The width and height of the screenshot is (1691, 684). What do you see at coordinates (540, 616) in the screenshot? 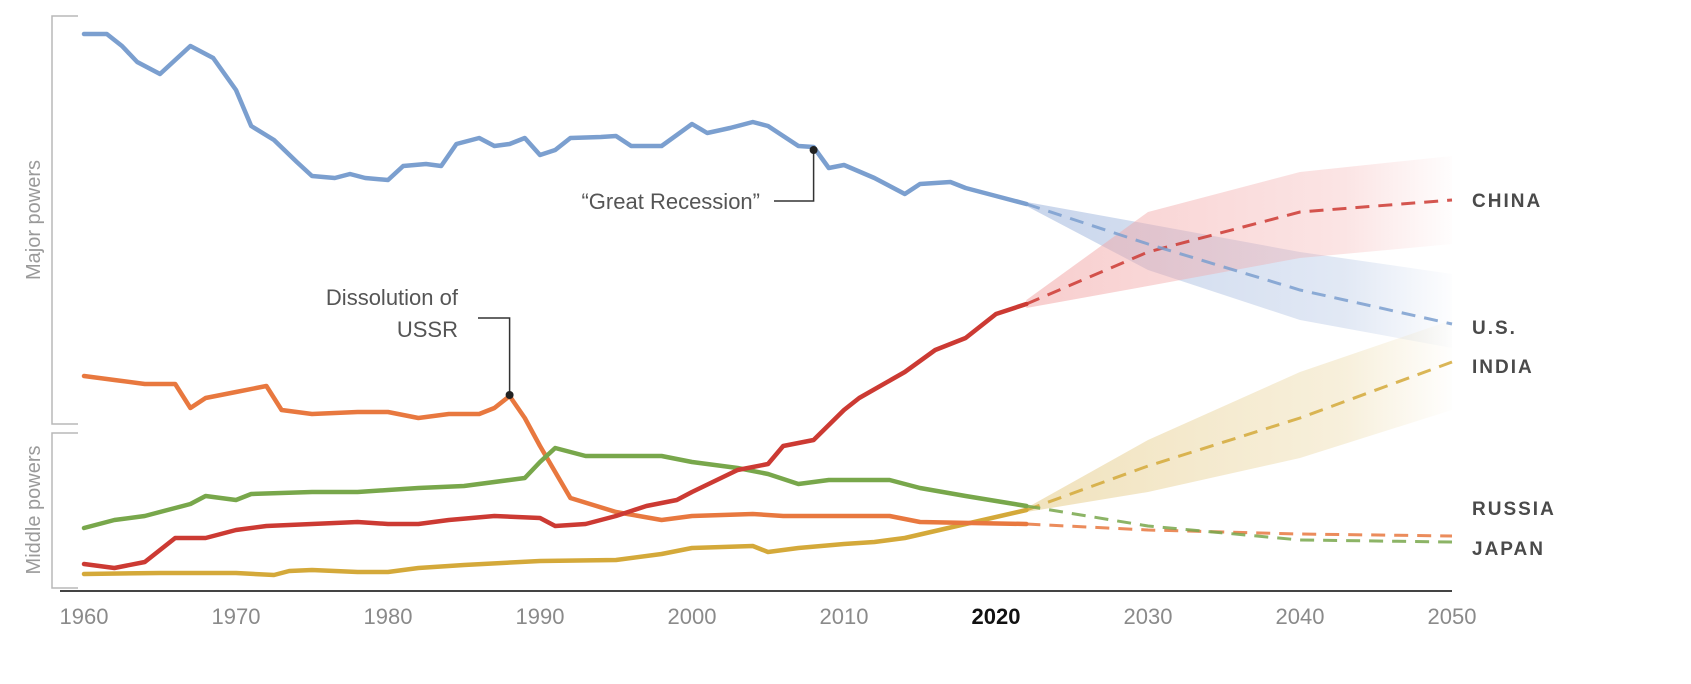
I see `x-tick-1990: 1990` at bounding box center [540, 616].